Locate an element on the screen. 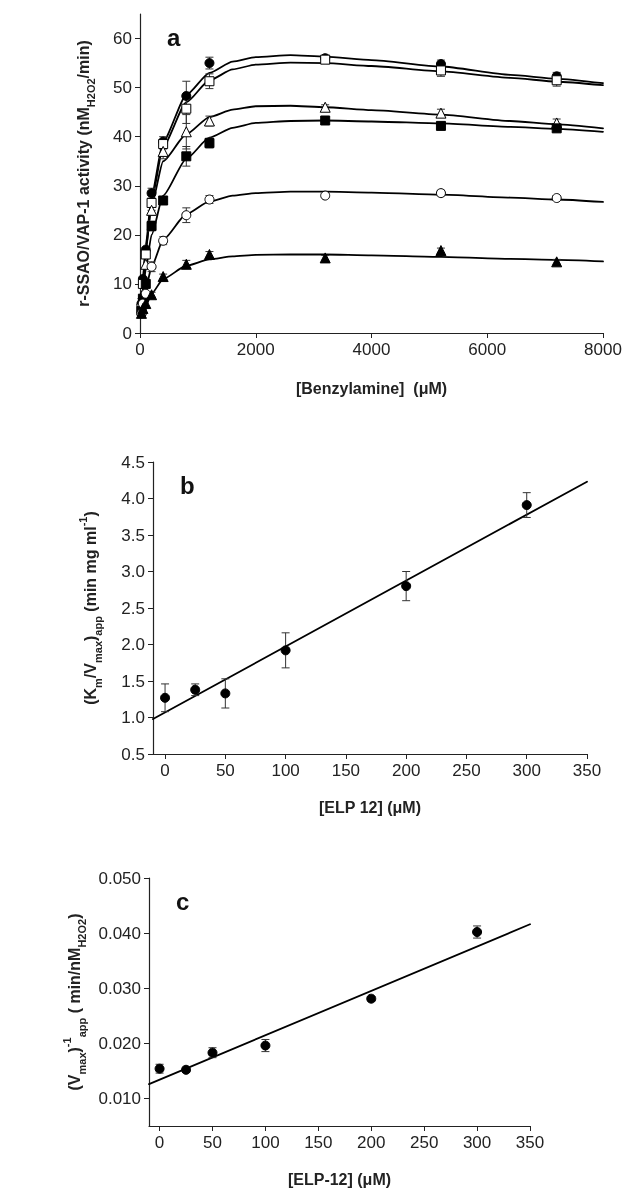  y-tick-label: 30 is located at coordinates (122, 186).